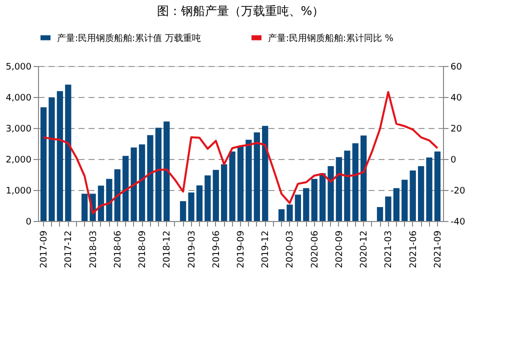 This screenshot has width=519, height=357. I want to click on x-tick-label: 2019-09, so click(241, 249).